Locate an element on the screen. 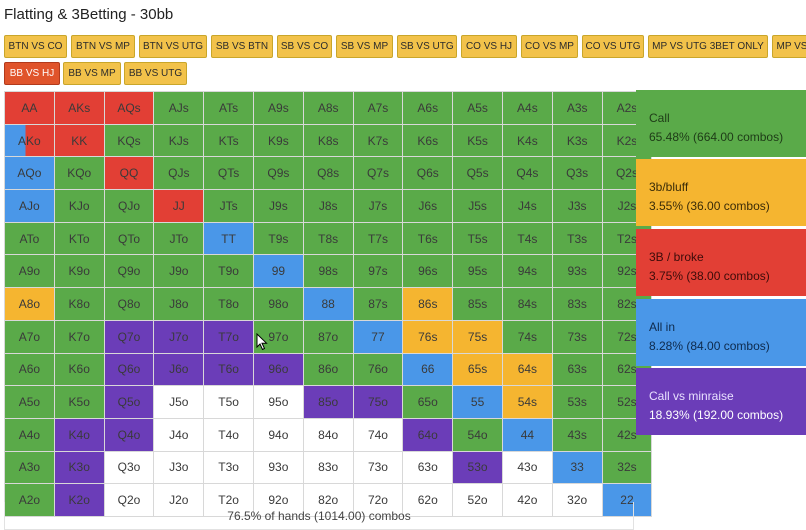 The height and width of the screenshot is (530, 806). hand-cell-k7s: K7s is located at coordinates (378, 140).